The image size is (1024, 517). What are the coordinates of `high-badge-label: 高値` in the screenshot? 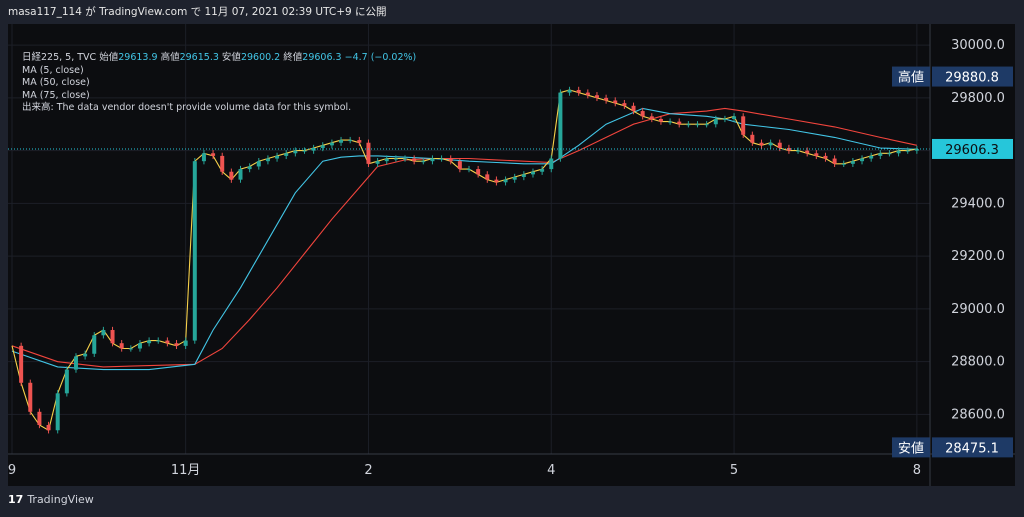 It's located at (911, 78).